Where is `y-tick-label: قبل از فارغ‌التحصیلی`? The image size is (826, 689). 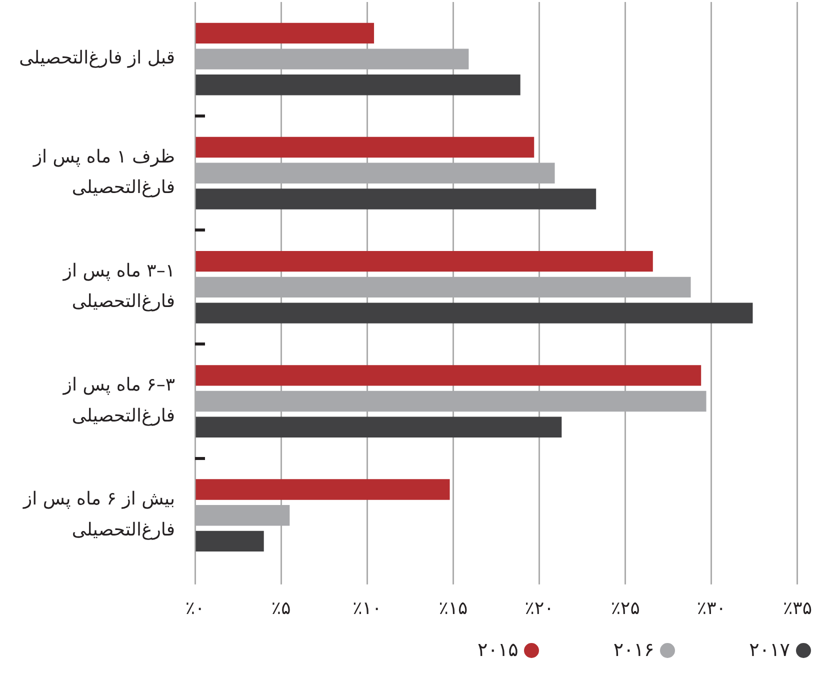
y-tick-label: قبل از فارغ‌التحصیلی is located at coordinates (97, 58).